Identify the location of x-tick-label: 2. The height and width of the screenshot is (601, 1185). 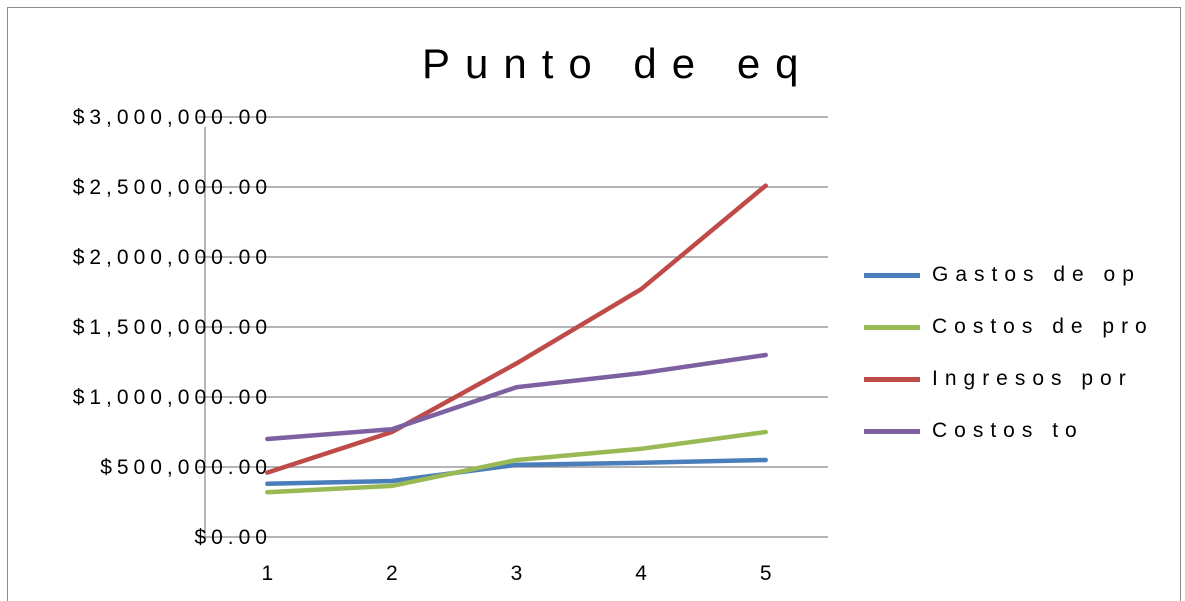
(392, 573).